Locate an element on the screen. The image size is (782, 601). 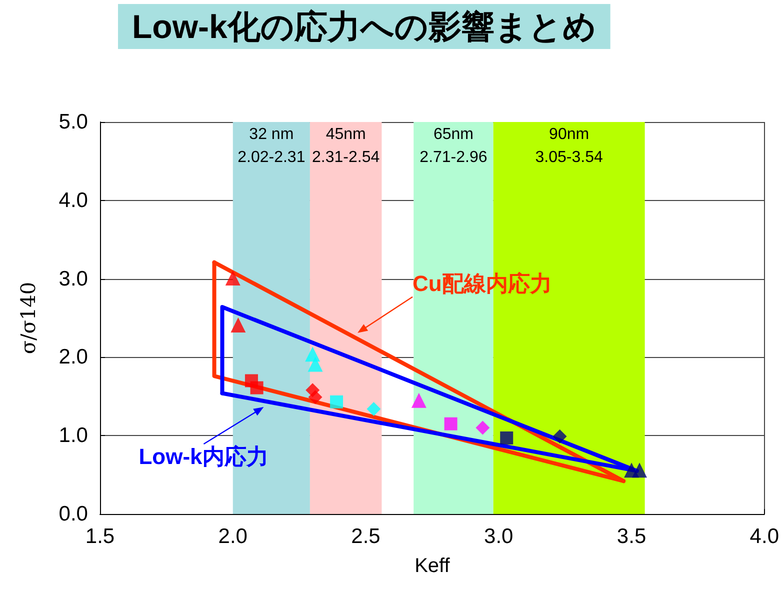
y-axis-title: σ/σ140 is located at coordinates (28, 318).